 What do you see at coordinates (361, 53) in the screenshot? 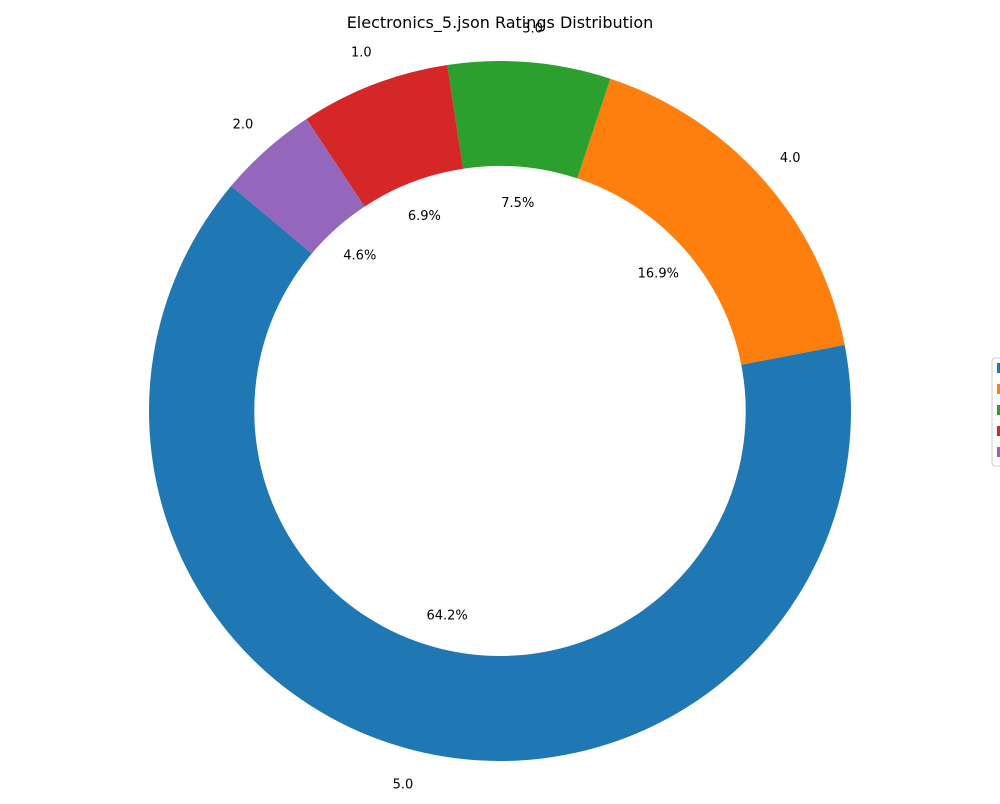
I see `category-label-1-0: 1.0` at bounding box center [361, 53].